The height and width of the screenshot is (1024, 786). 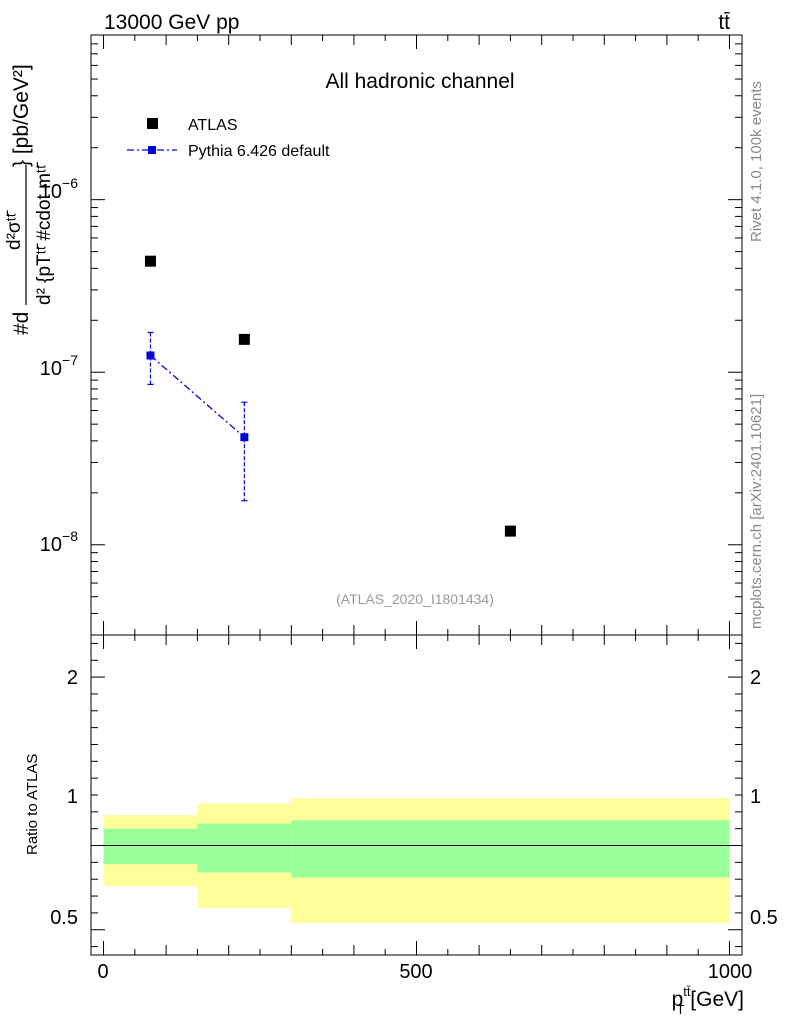 I want to click on ylabel-prefix: #d, so click(x=21, y=323).